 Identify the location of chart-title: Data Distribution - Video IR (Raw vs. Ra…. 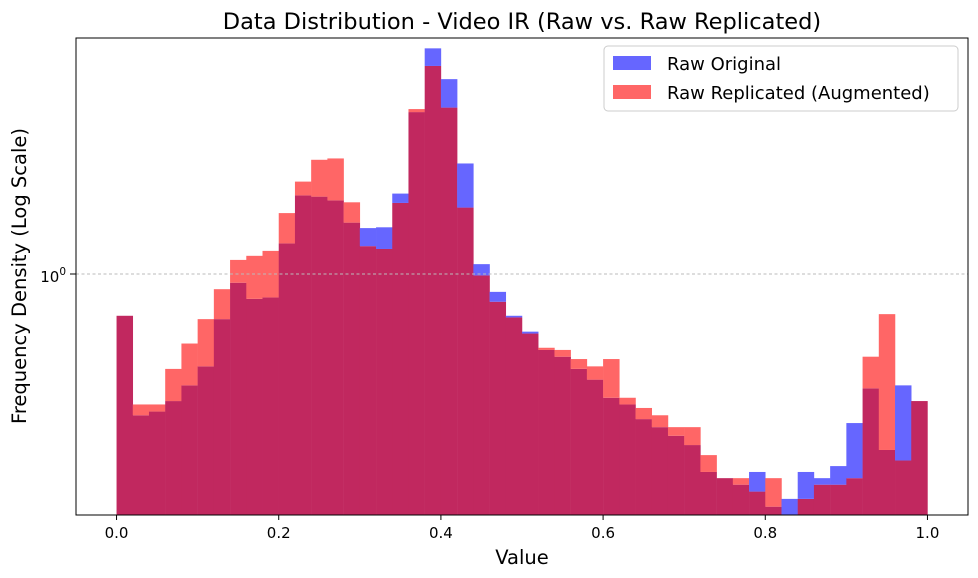
(522, 22).